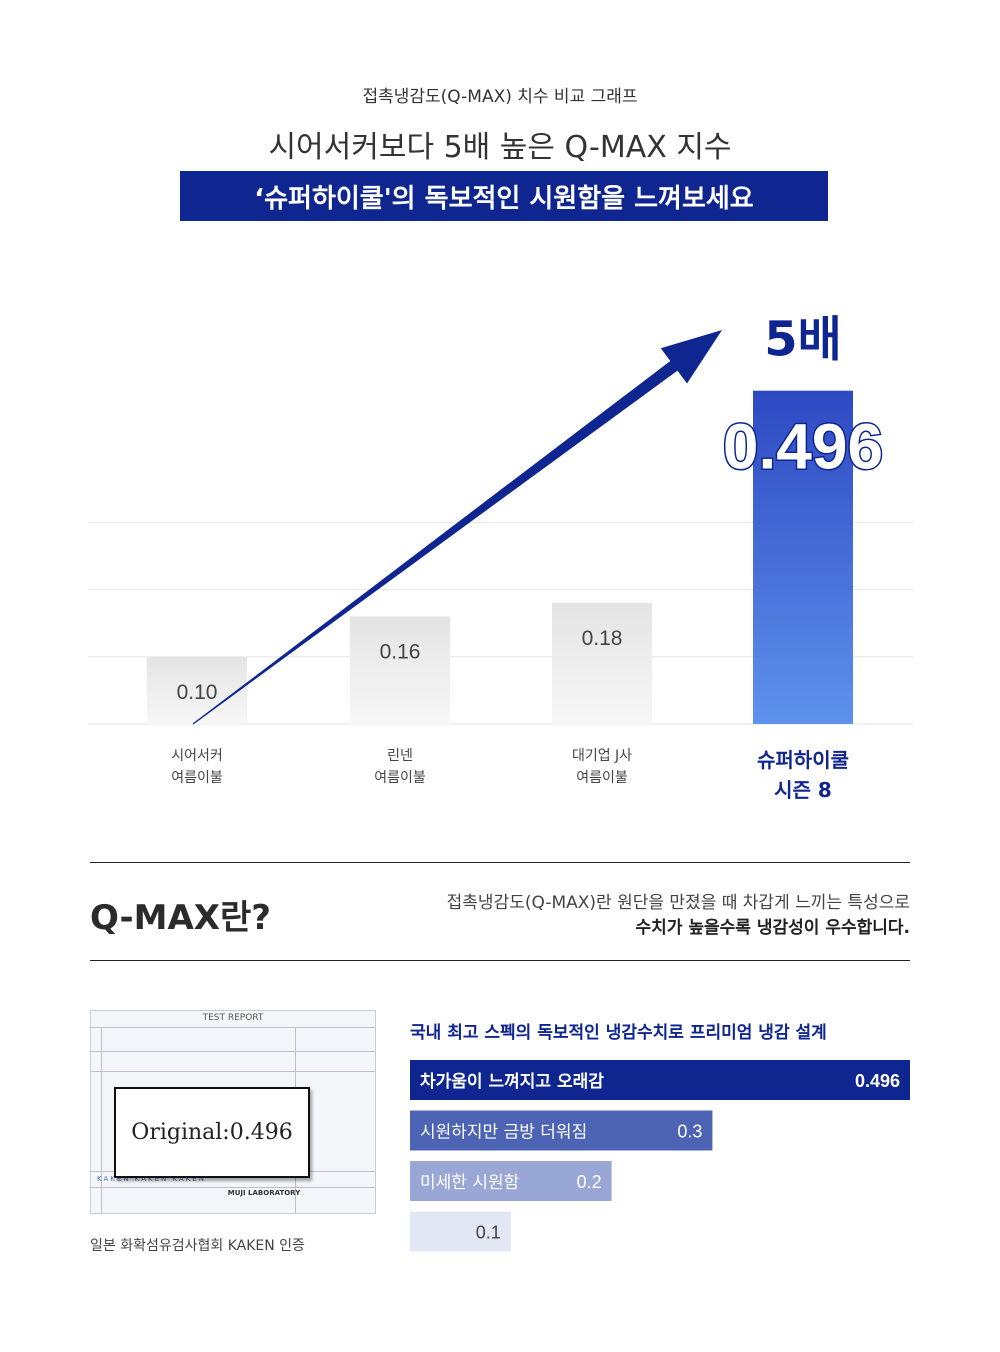 This screenshot has height=1352, width=1000. What do you see at coordinates (197, 1246) in the screenshot?
I see `report-caption: 일본 화확섬유검사협회 KAKEN 인증` at bounding box center [197, 1246].